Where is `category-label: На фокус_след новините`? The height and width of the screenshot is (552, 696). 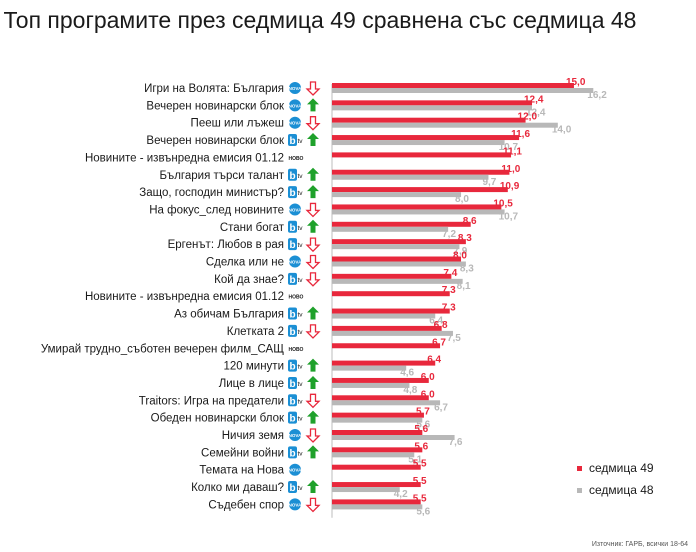
category-label: На фокус_след новините is located at coordinates (216, 210).